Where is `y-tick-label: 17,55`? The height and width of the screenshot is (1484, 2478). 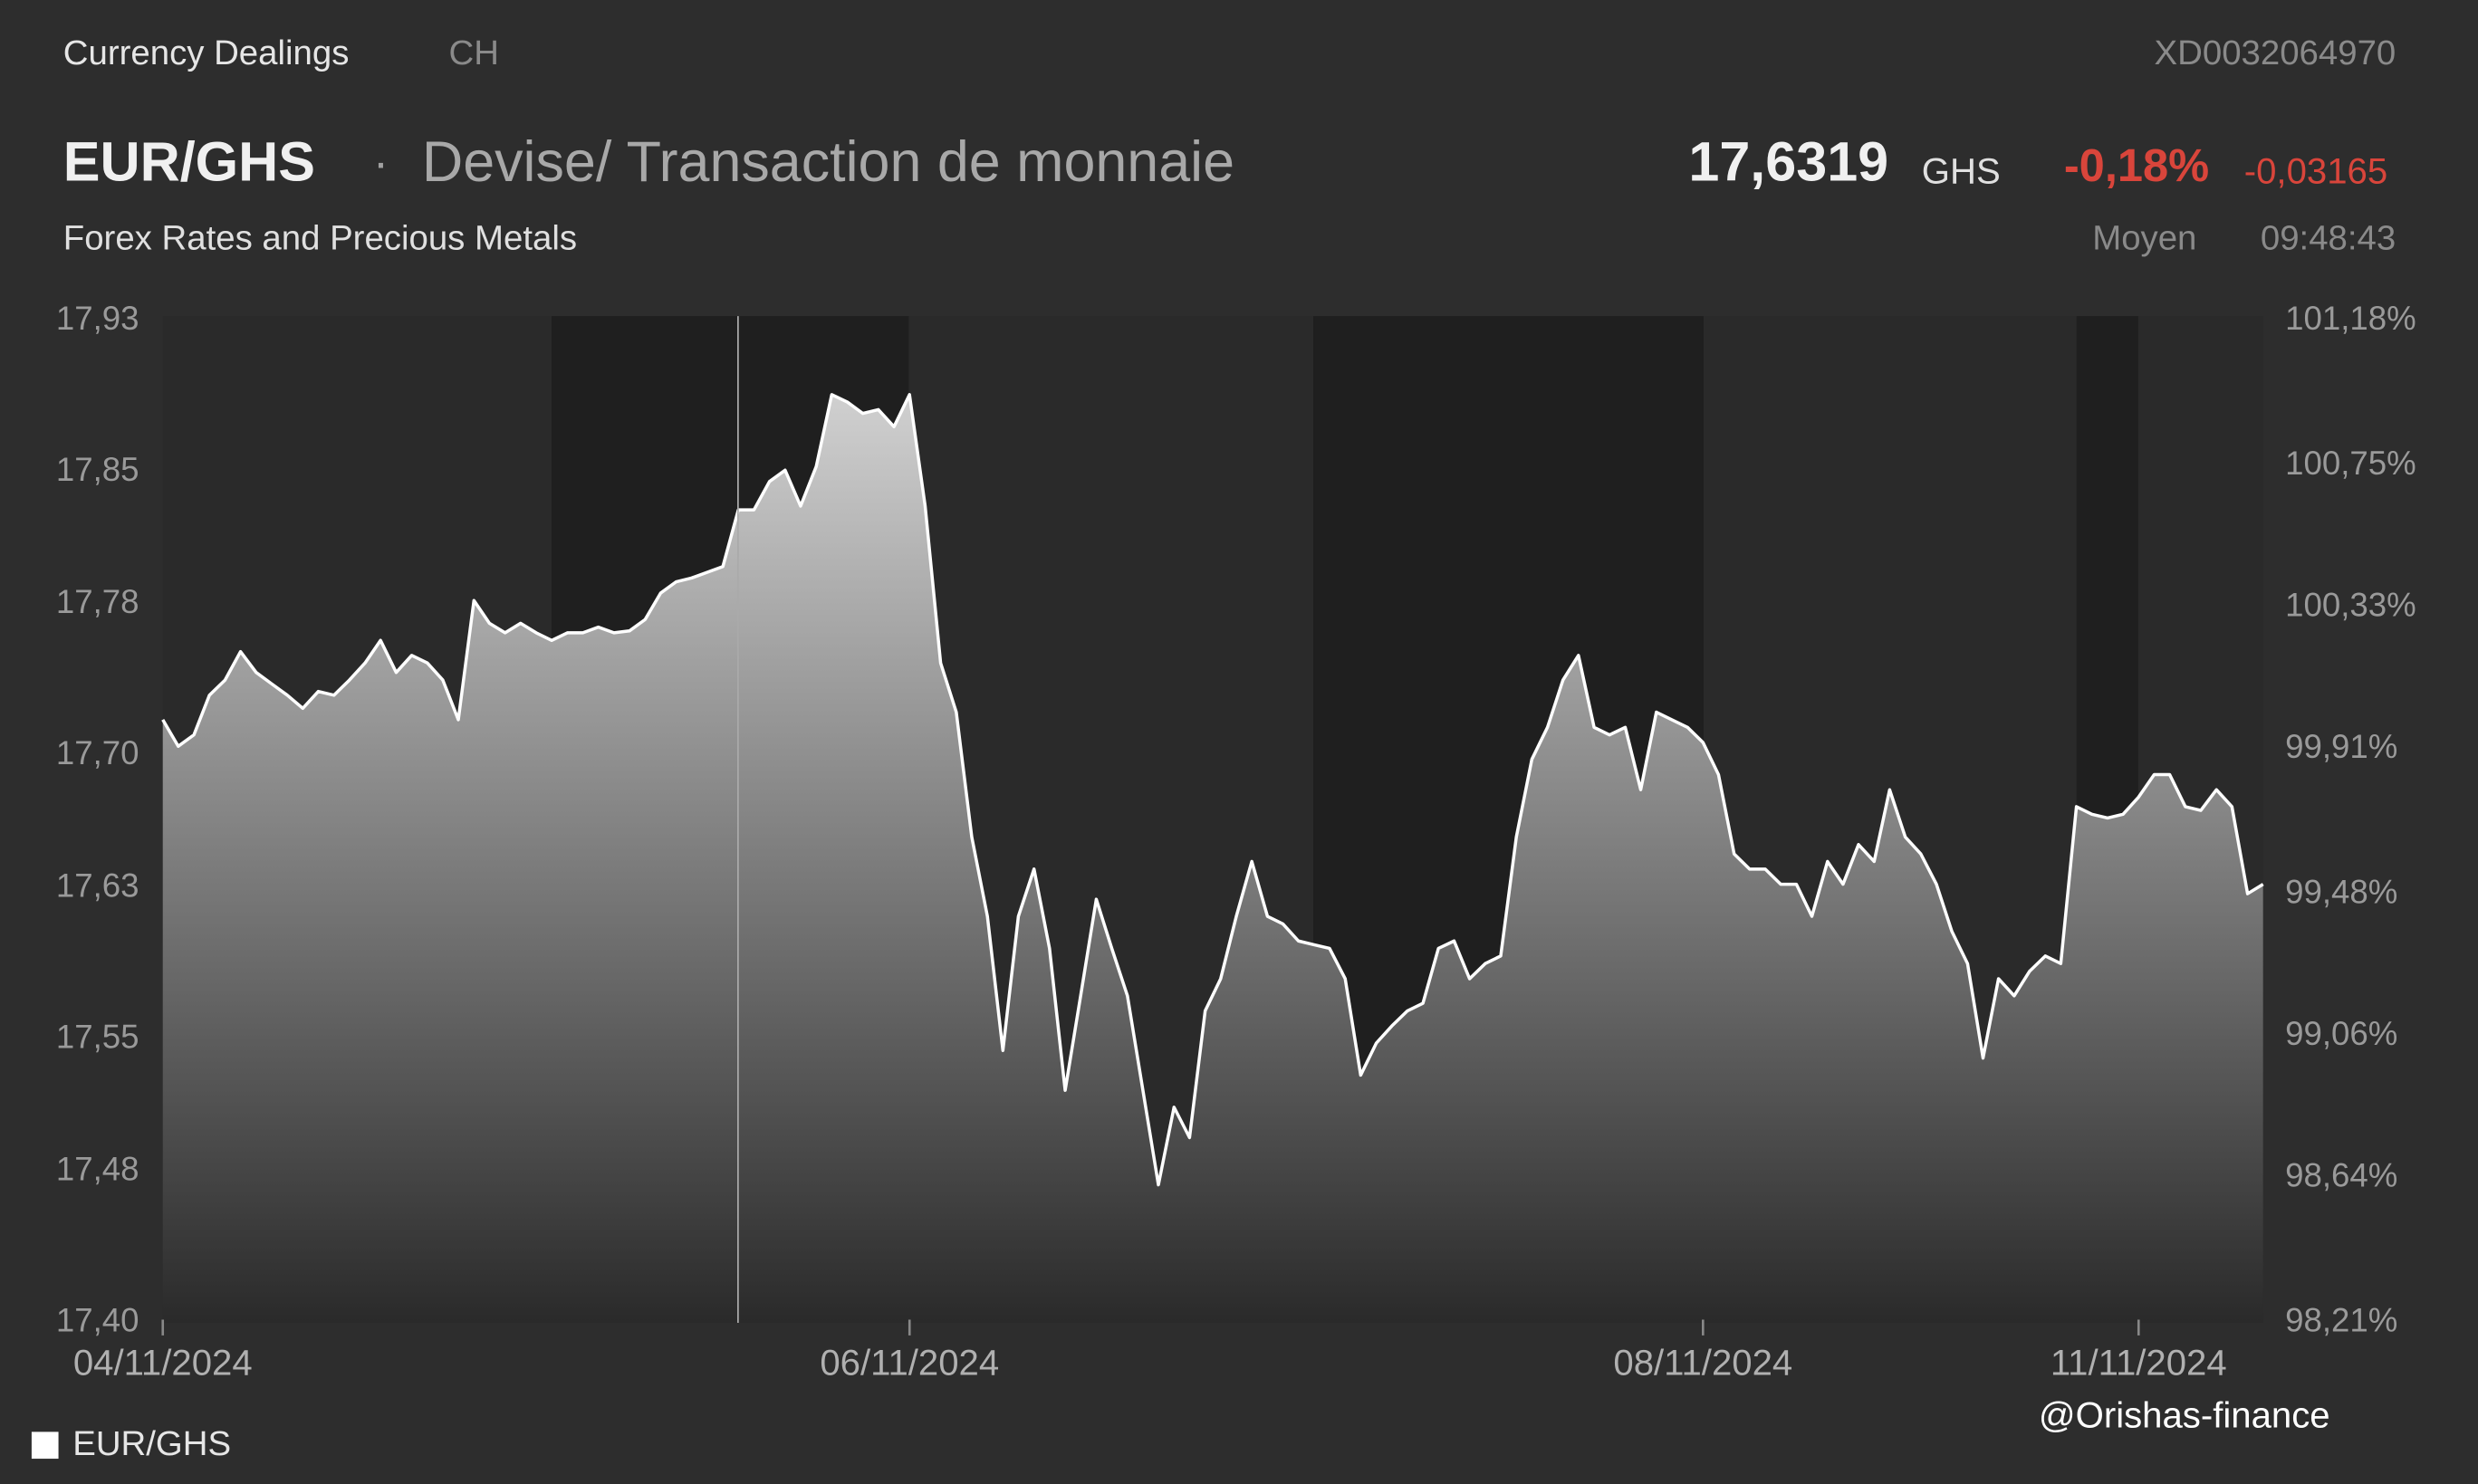 y-tick-label: 17,55 is located at coordinates (97, 1036).